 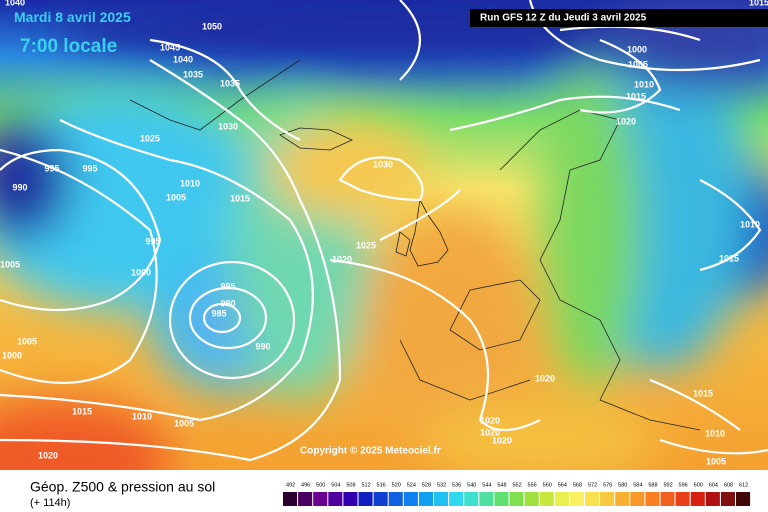 What do you see at coordinates (547, 485) in the screenshot?
I see `scale-label: 560` at bounding box center [547, 485].